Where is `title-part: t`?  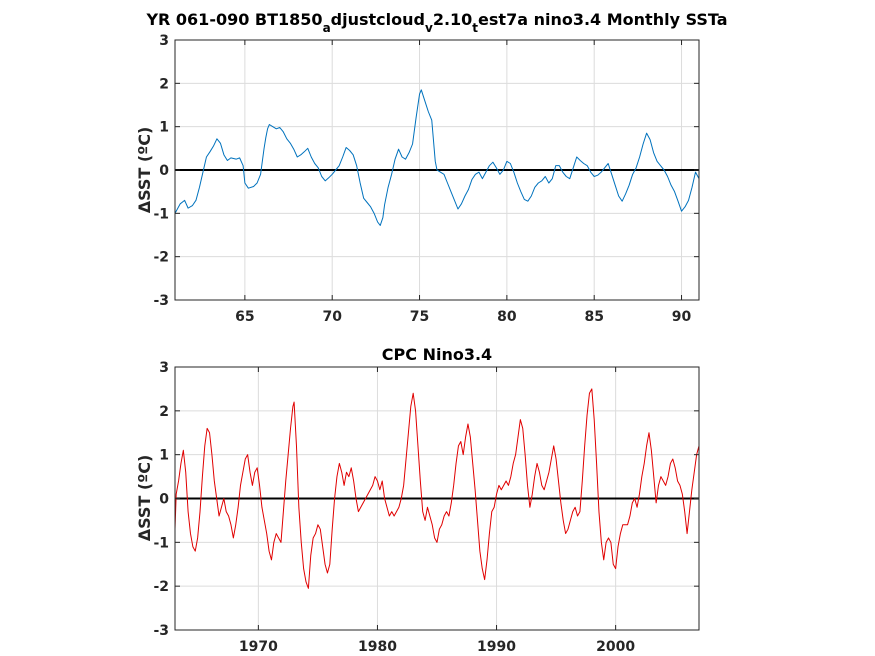 title-part: t is located at coordinates (475, 28).